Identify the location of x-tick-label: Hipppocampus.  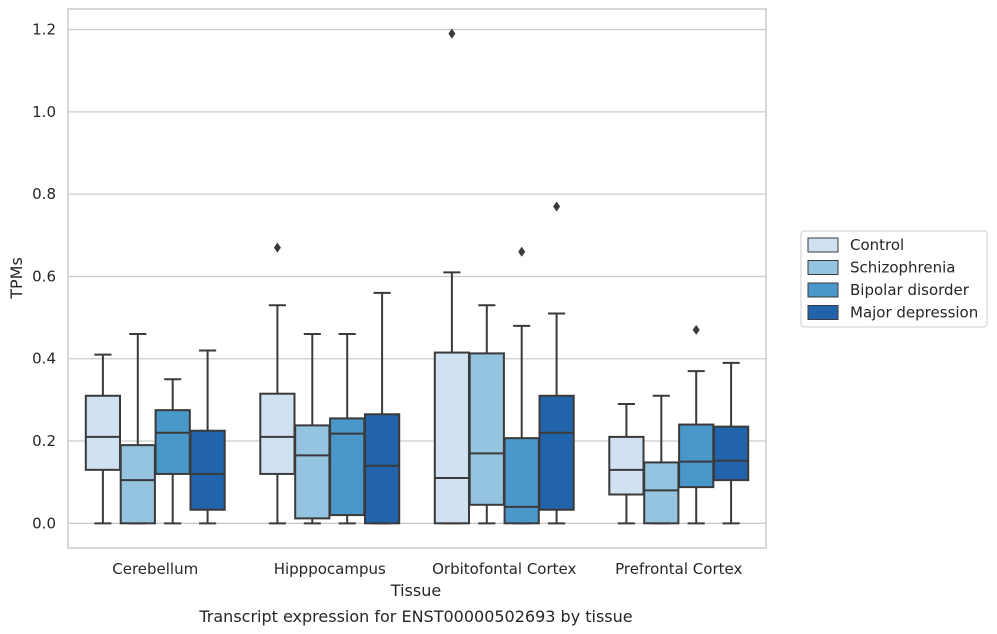
(330, 569).